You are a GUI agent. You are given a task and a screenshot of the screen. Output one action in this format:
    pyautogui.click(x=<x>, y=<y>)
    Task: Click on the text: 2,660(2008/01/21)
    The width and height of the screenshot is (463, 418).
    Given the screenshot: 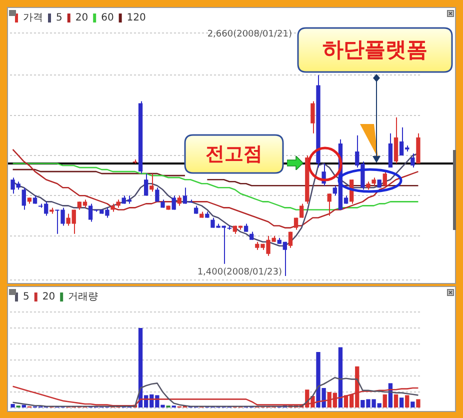 What is the action you would take?
    pyautogui.click(x=249, y=34)
    